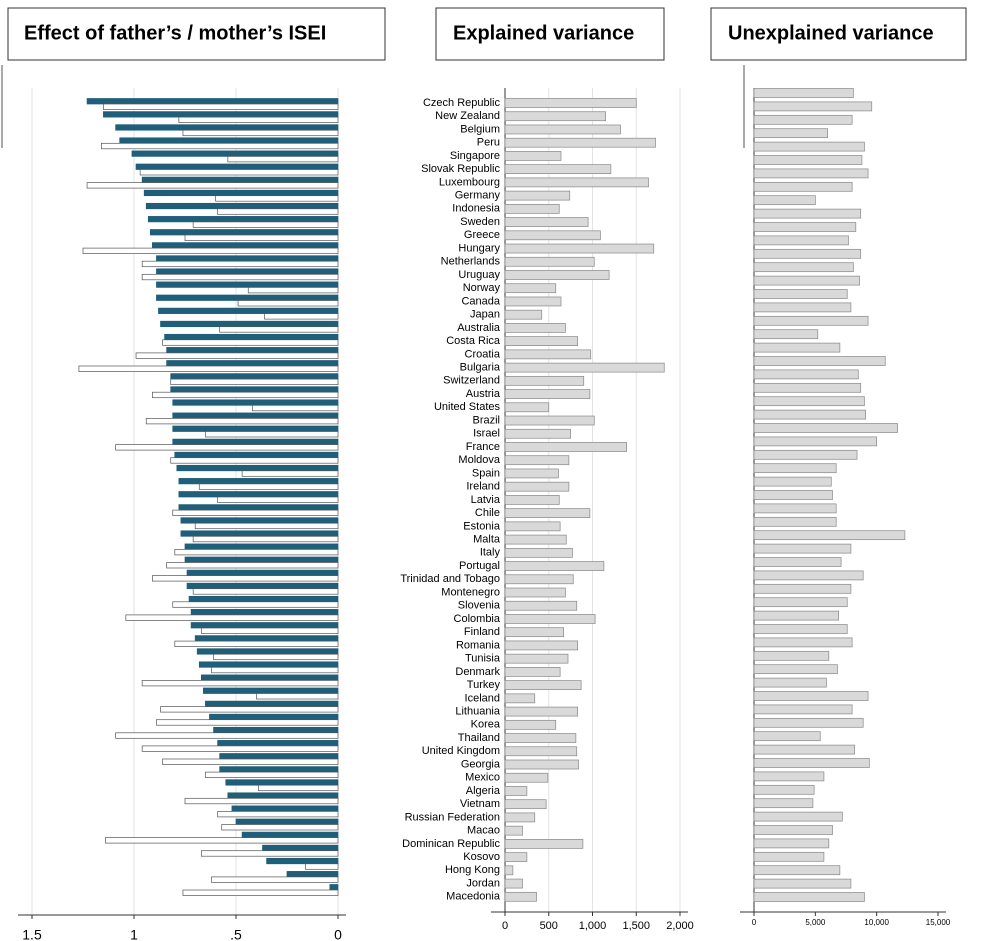 This screenshot has height=941, width=991. What do you see at coordinates (483, 791) in the screenshot?
I see `y-tick-label: Algeria` at bounding box center [483, 791].